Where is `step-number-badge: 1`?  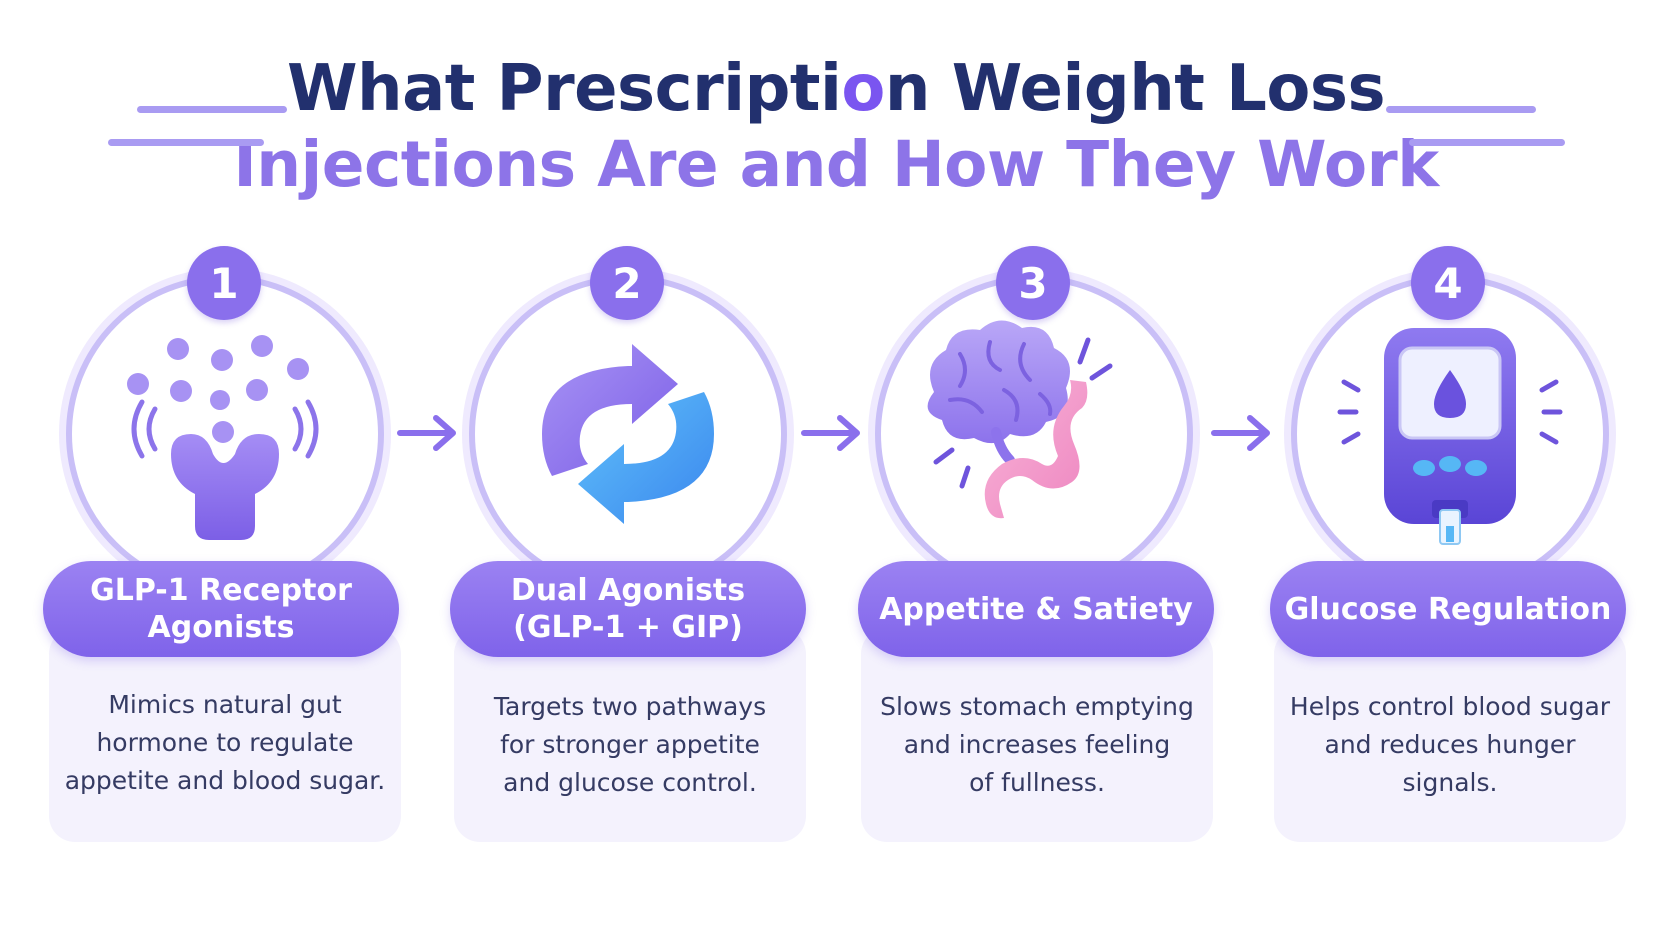 step-number-badge: 1 is located at coordinates (224, 283).